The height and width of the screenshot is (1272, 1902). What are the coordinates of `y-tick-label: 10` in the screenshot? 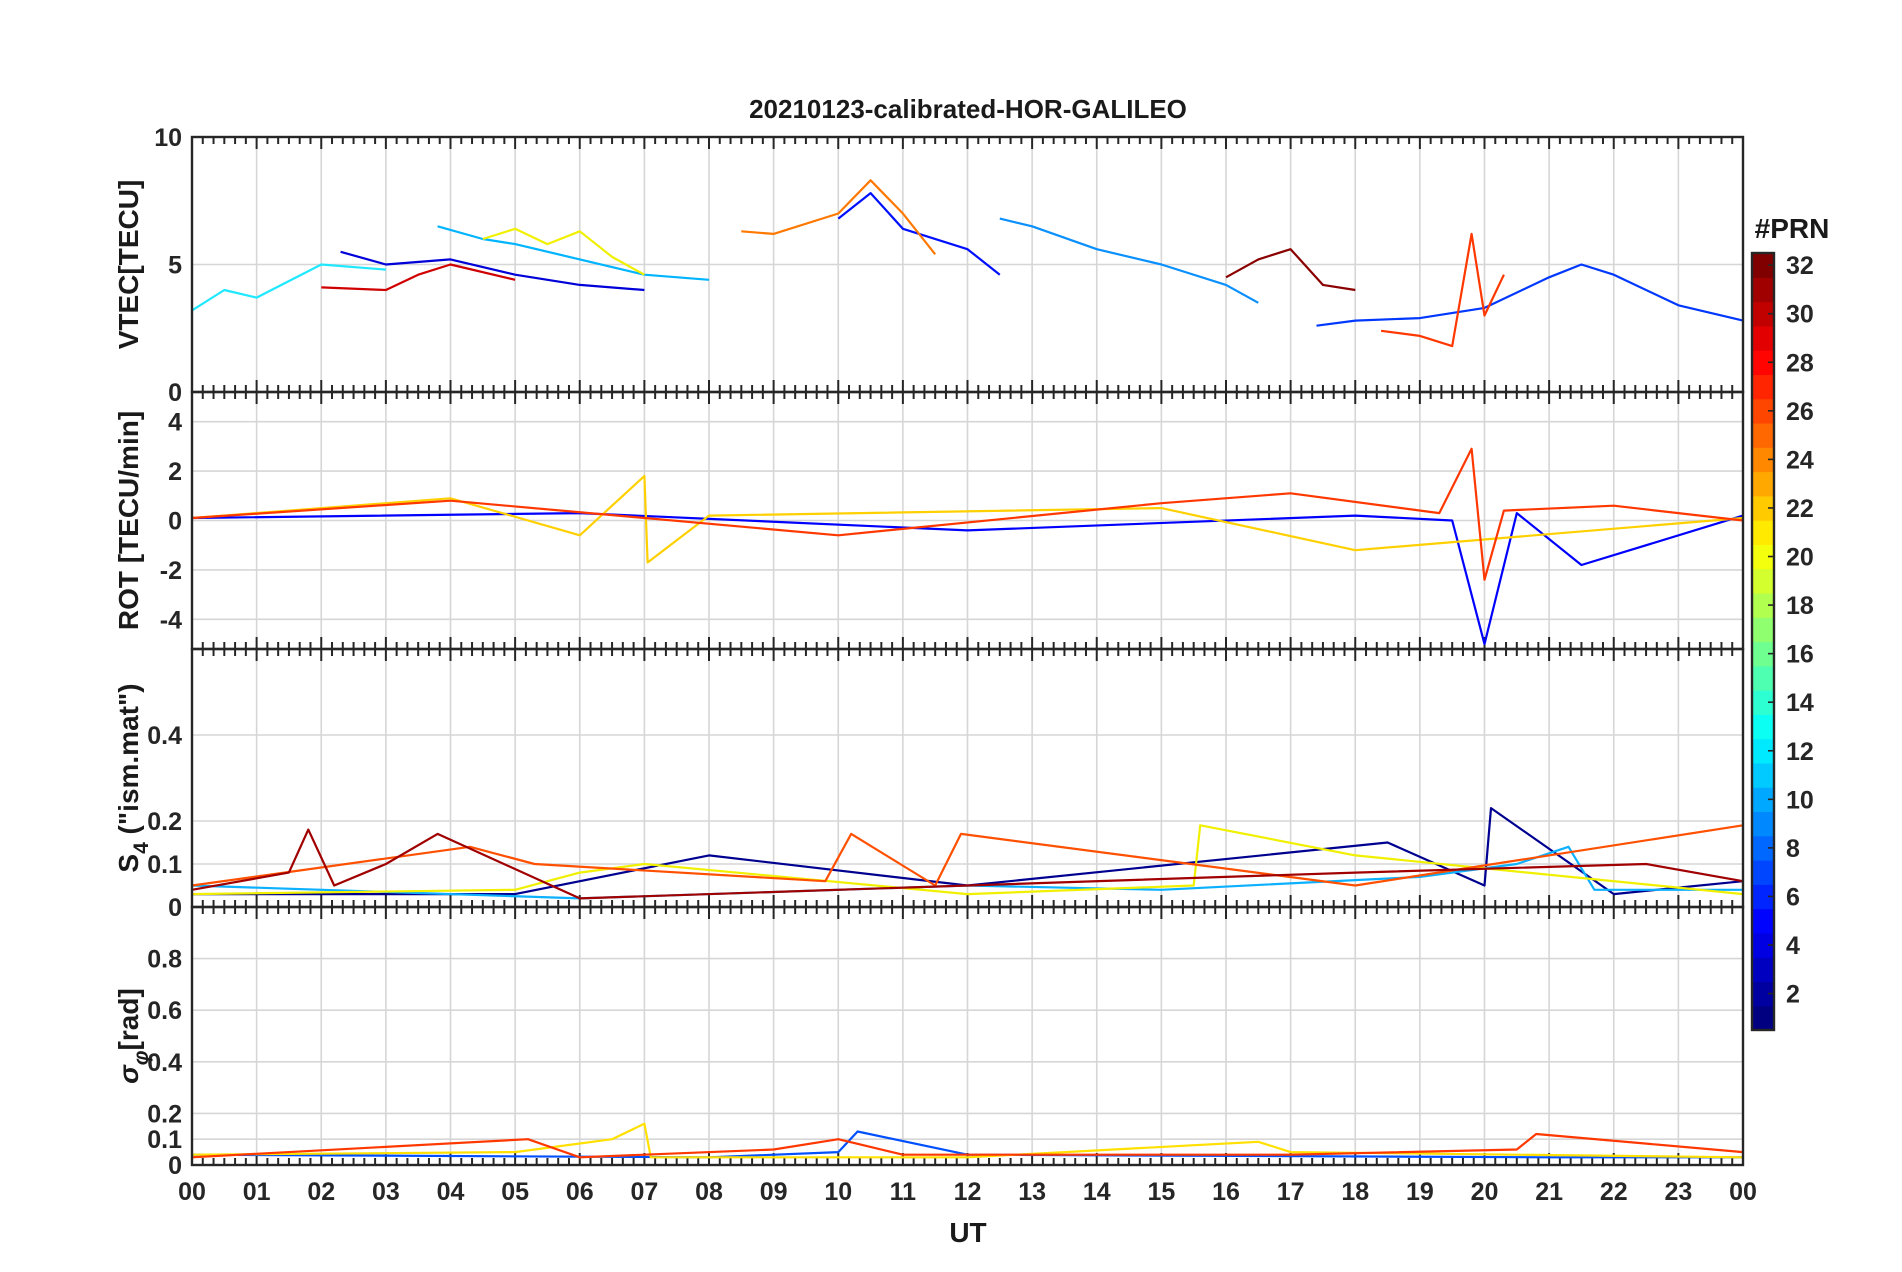 It's located at (168, 138).